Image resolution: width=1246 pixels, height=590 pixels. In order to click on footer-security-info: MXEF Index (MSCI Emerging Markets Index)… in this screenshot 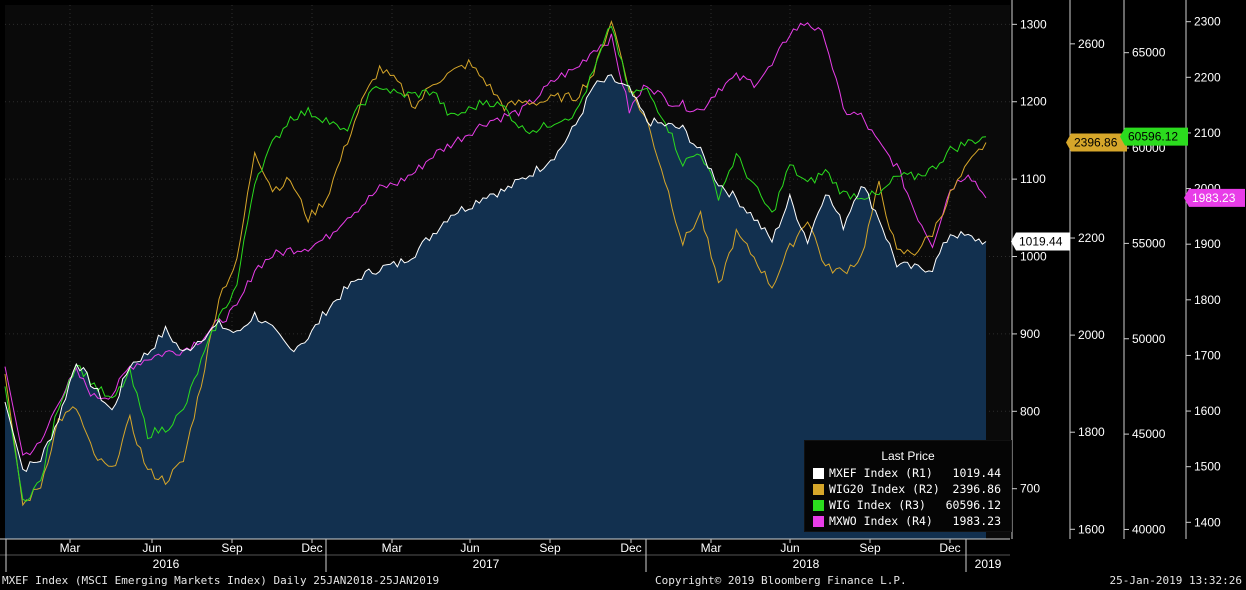, I will do `click(221, 580)`.